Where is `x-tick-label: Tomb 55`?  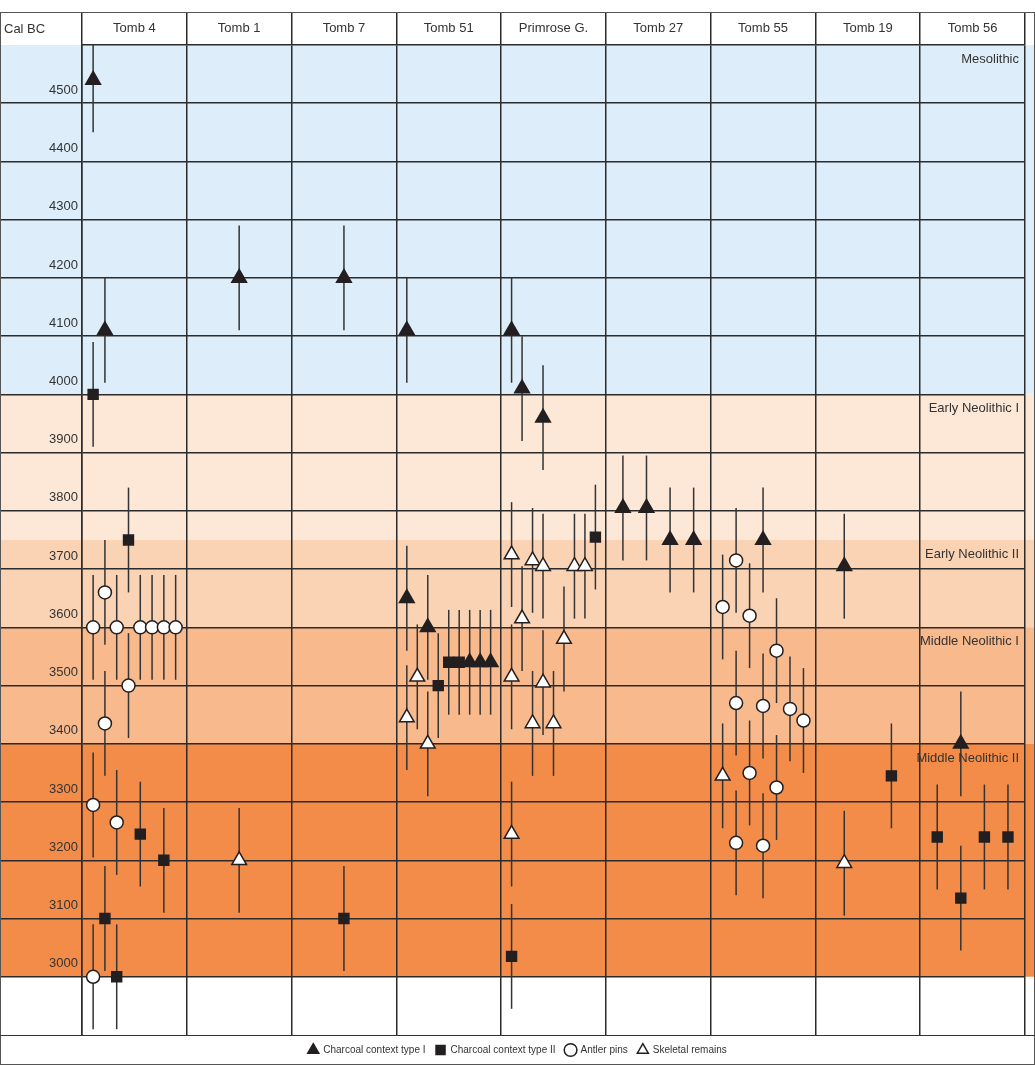 x-tick-label: Tomb 55 is located at coordinates (763, 27).